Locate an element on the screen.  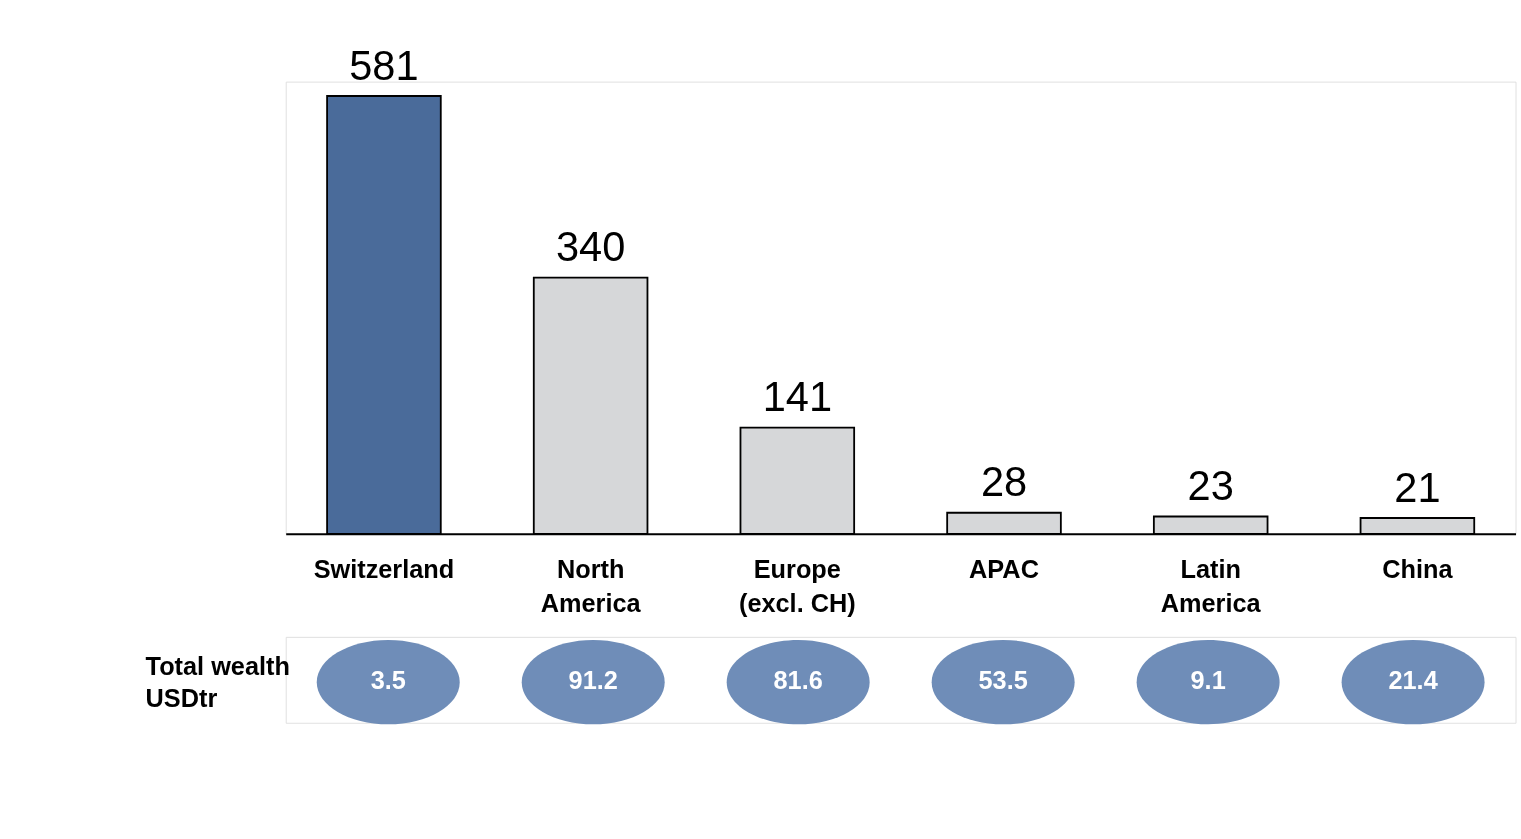
data-label: 23 is located at coordinates (1210, 486).